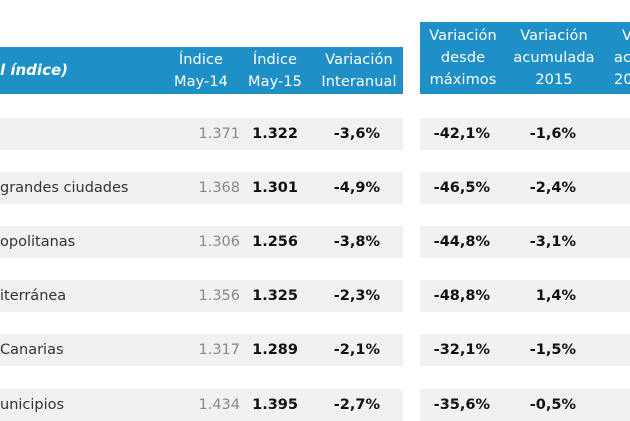 The width and height of the screenshot is (630, 421). What do you see at coordinates (463, 80) in the screenshot?
I see `col-header-line: máximos` at bounding box center [463, 80].